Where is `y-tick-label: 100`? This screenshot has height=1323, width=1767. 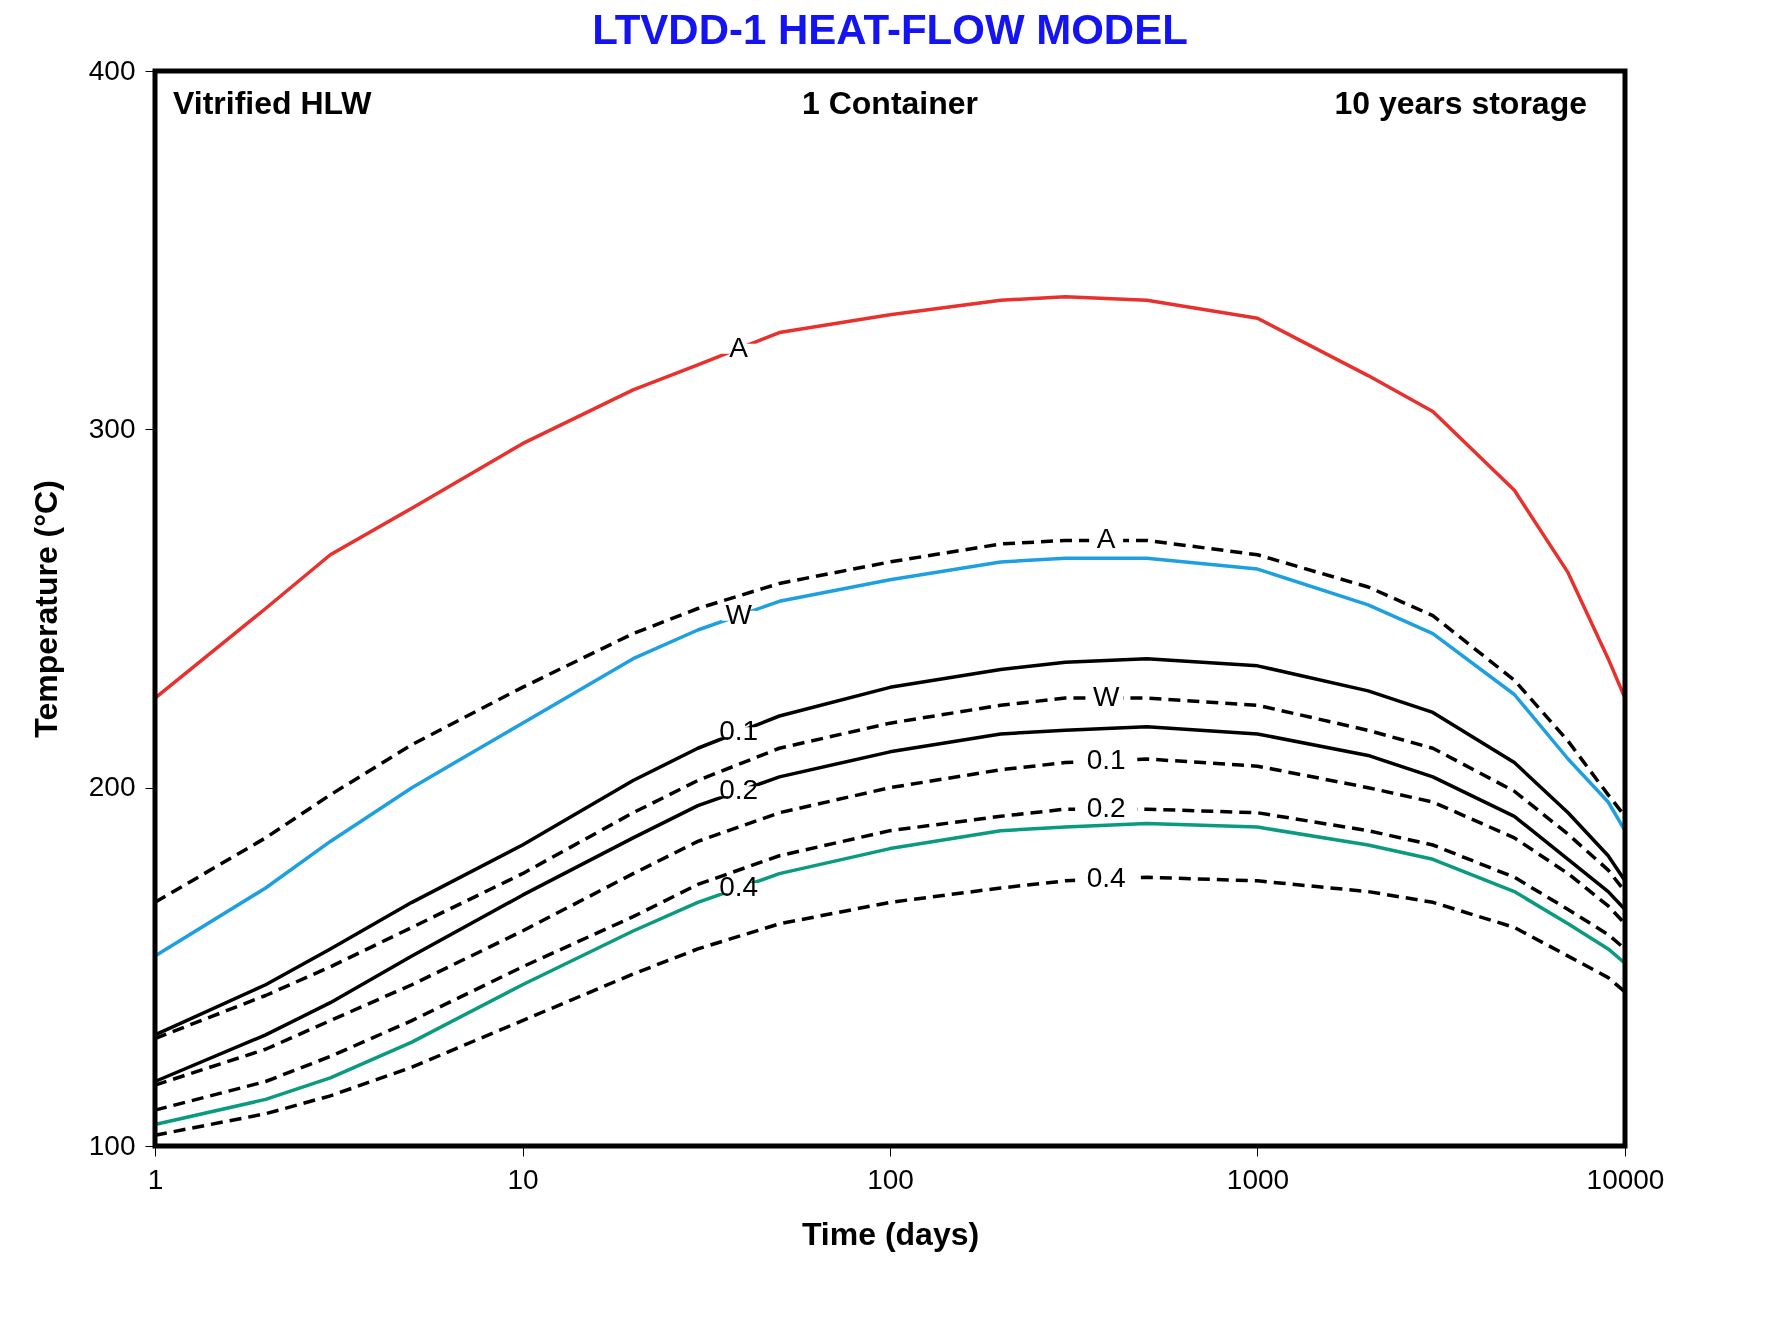
y-tick-label: 100 is located at coordinates (112, 1145).